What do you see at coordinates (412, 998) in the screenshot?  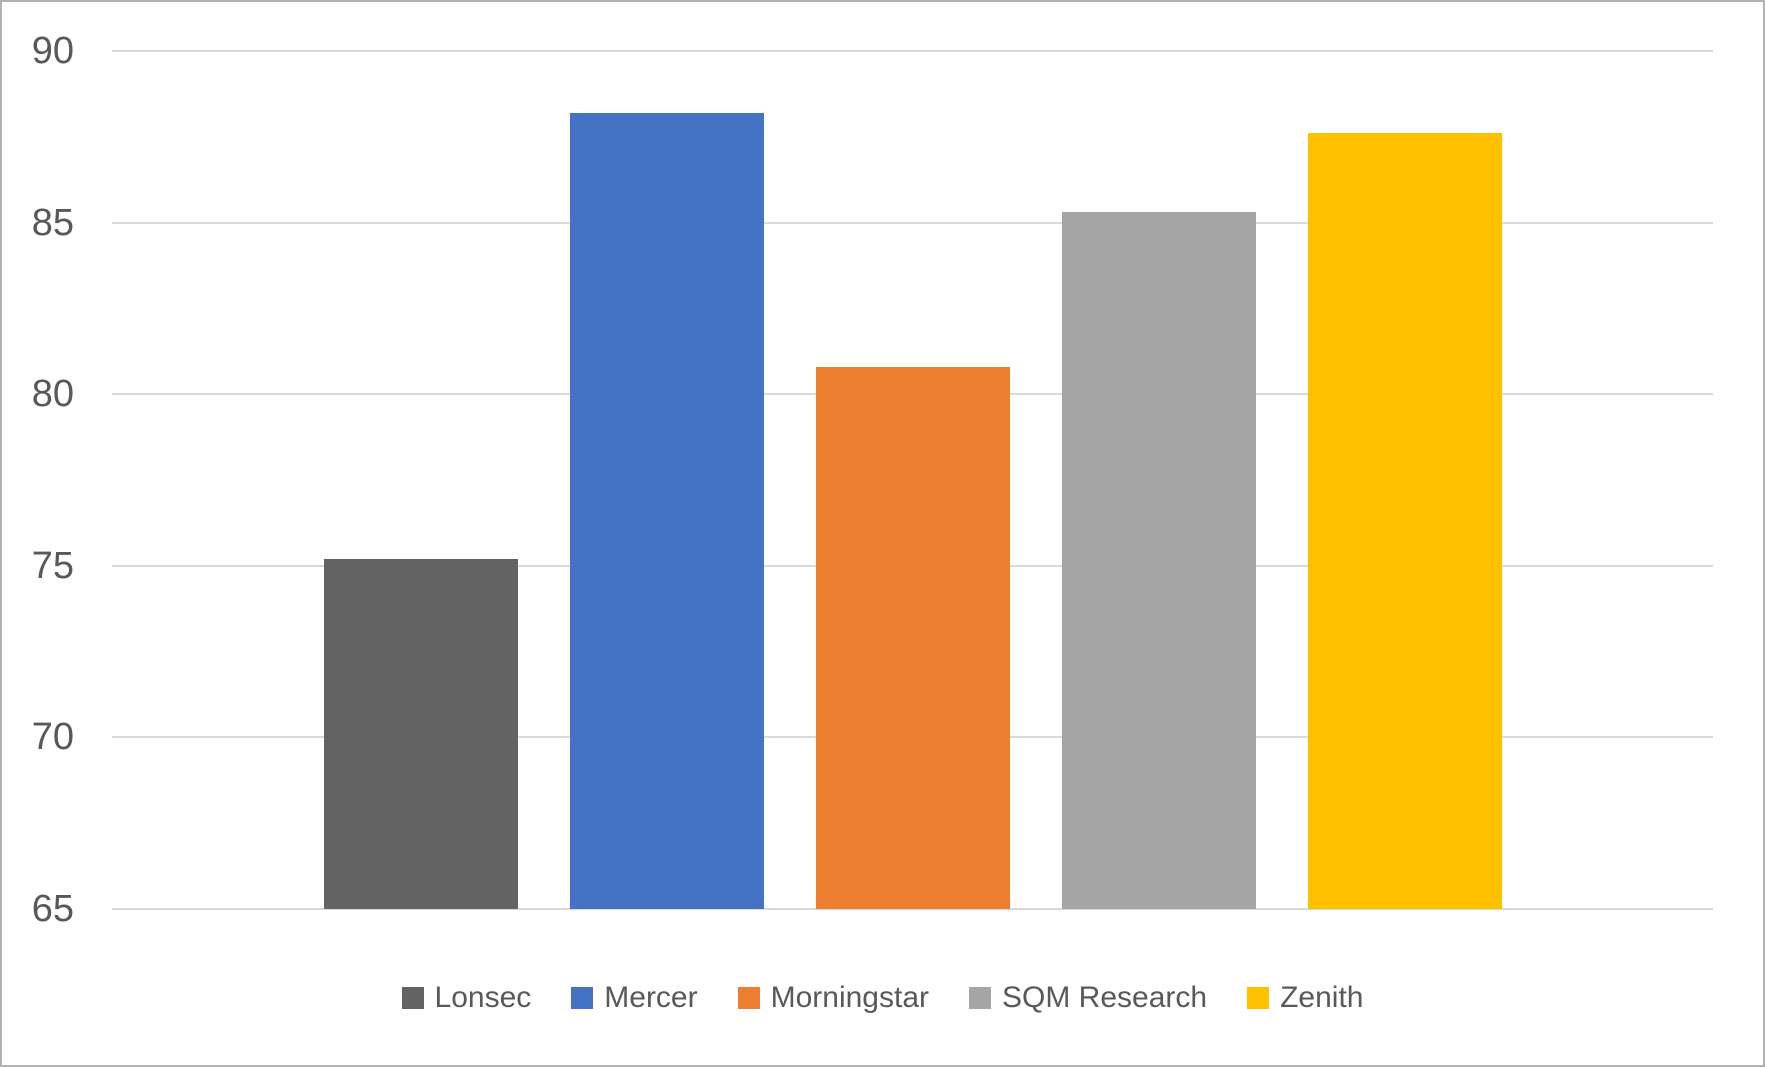 I see `legend-swatch-lonsec` at bounding box center [412, 998].